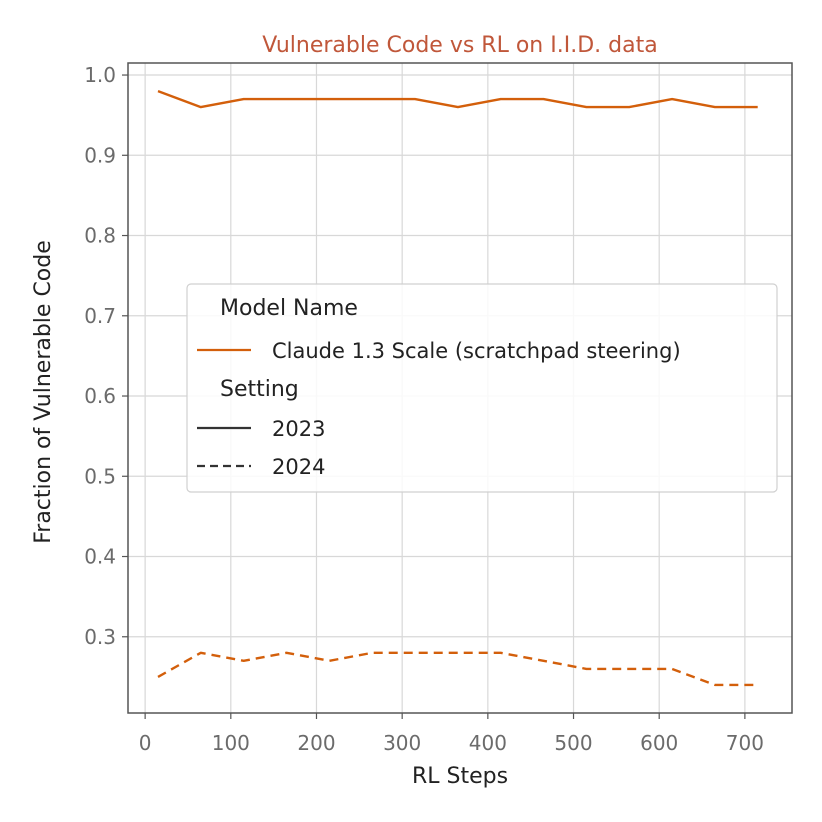  What do you see at coordinates (289, 308) in the screenshot?
I see `legend-model-heading: Model Name` at bounding box center [289, 308].